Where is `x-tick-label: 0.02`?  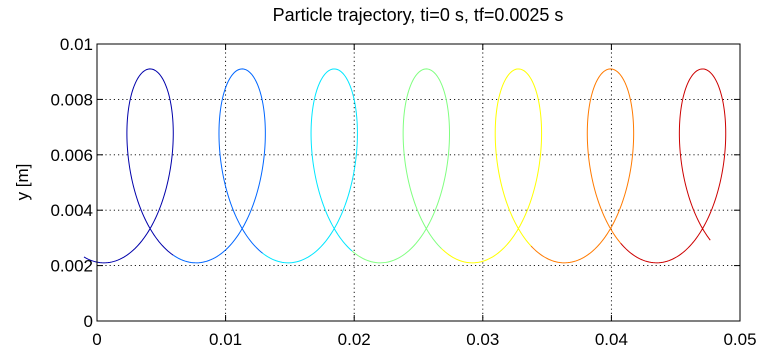 x-tick-label: 0.02 is located at coordinates (354, 339).